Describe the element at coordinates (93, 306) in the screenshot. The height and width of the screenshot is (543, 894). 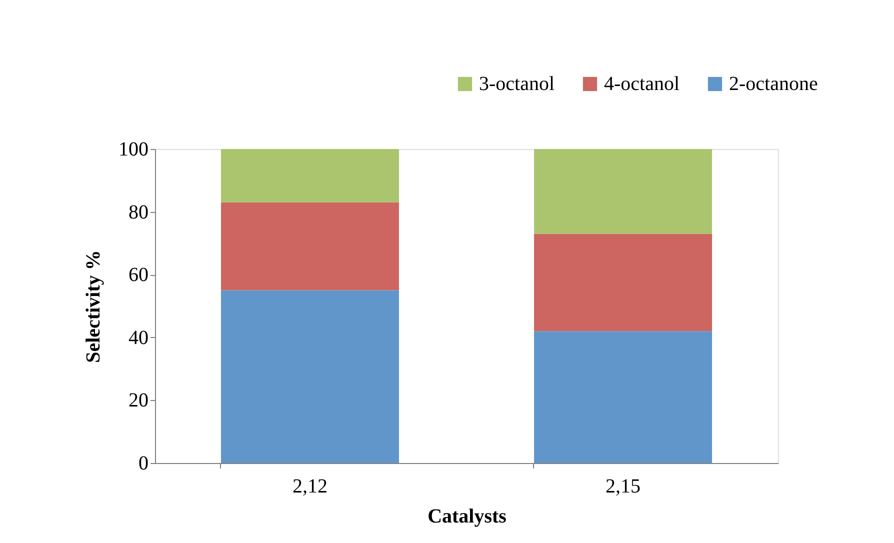
I see `y-axis-title: Selectivity %` at that location.